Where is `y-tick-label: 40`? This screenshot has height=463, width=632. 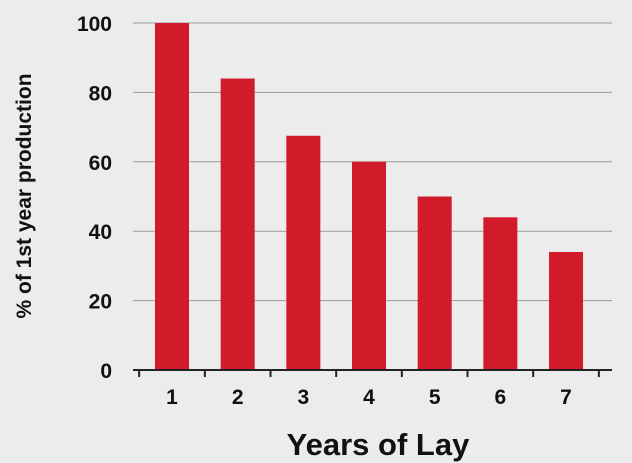 y-tick-label: 40 is located at coordinates (100, 232).